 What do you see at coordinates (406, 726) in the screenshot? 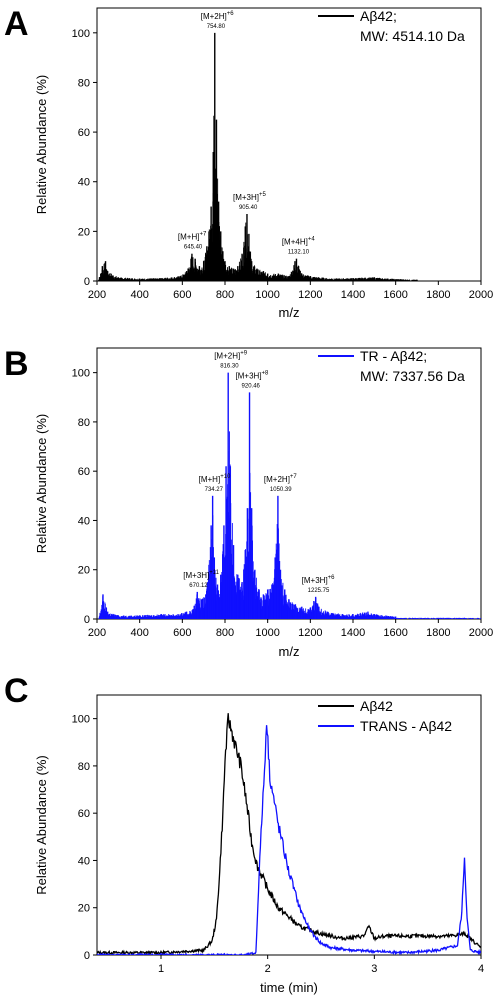
I see `legend-label: TRANS - Aβ42` at bounding box center [406, 726].